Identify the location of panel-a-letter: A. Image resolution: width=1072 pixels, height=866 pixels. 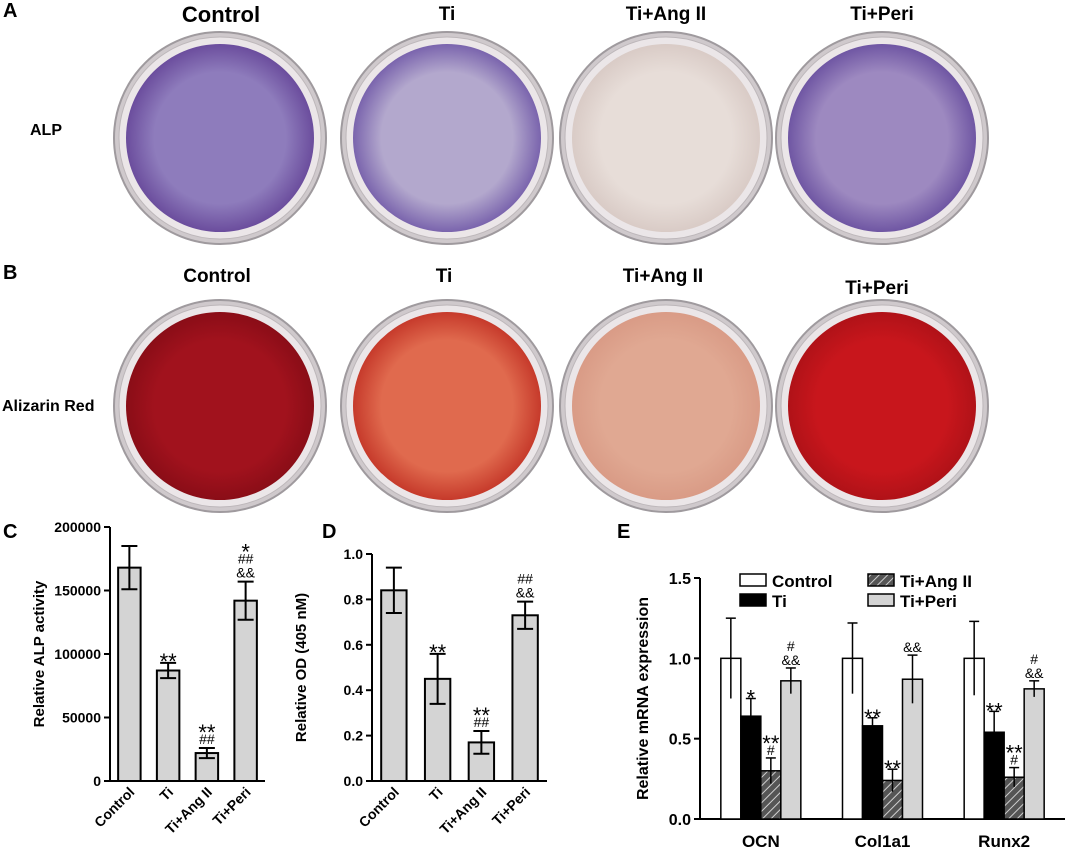
(10, 11).